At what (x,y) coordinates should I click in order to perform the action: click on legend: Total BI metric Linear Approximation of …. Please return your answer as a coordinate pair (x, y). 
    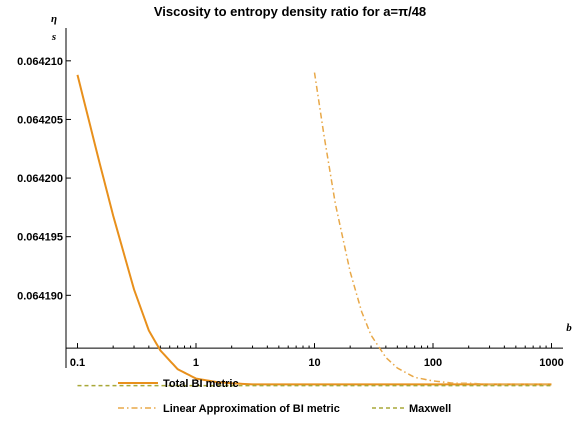
    Looking at the image, I should click on (284, 396).